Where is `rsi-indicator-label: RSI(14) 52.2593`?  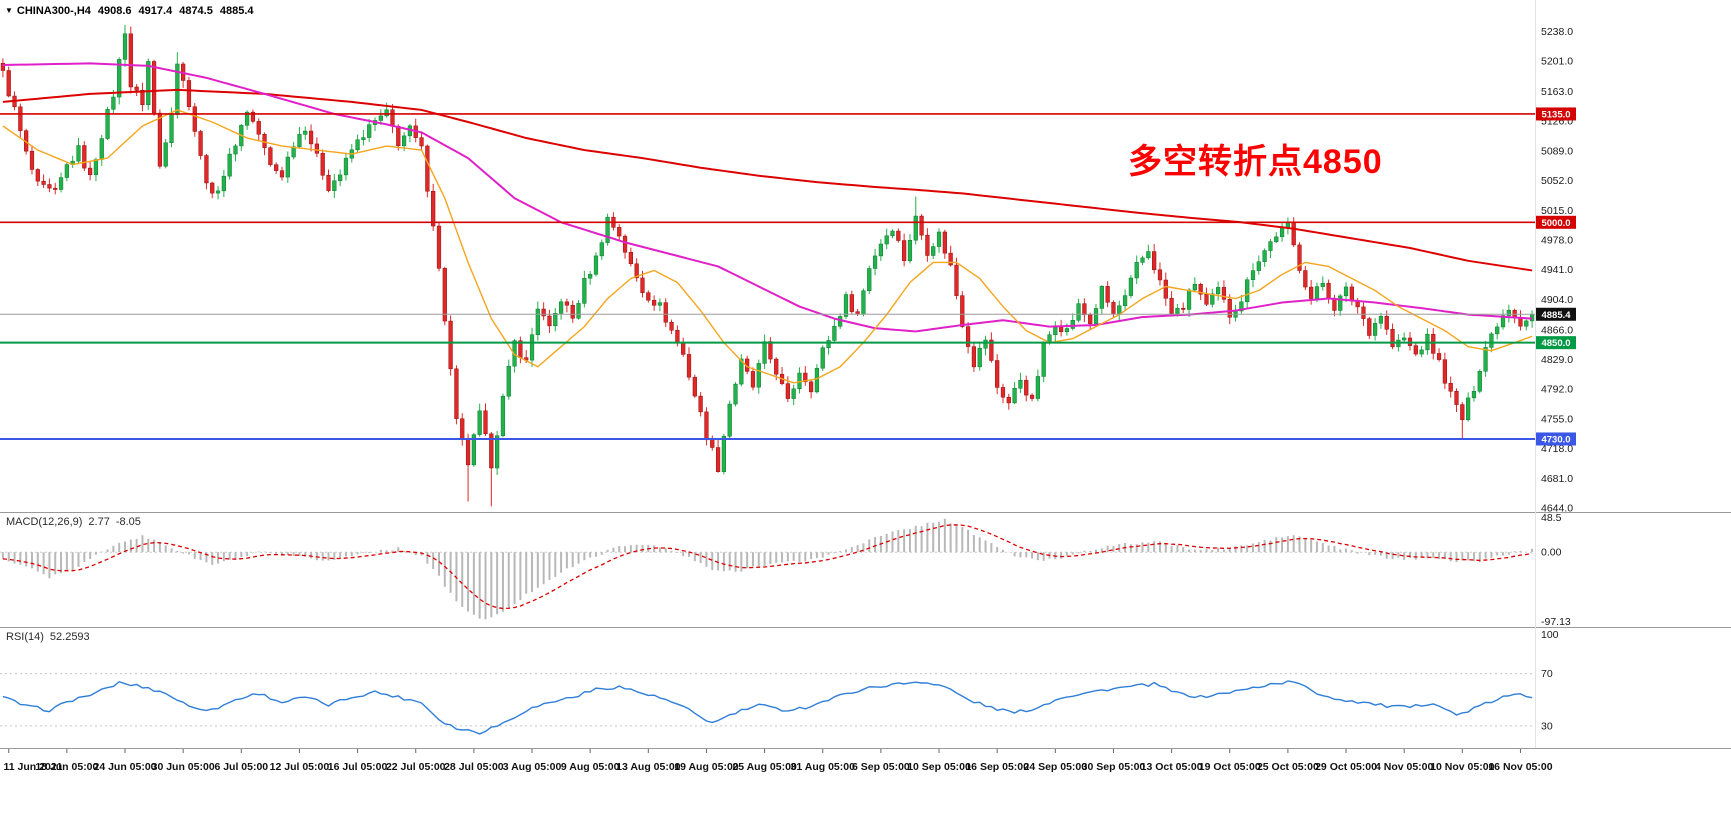
rsi-indicator-label: RSI(14) 52.2593 is located at coordinates (48, 637).